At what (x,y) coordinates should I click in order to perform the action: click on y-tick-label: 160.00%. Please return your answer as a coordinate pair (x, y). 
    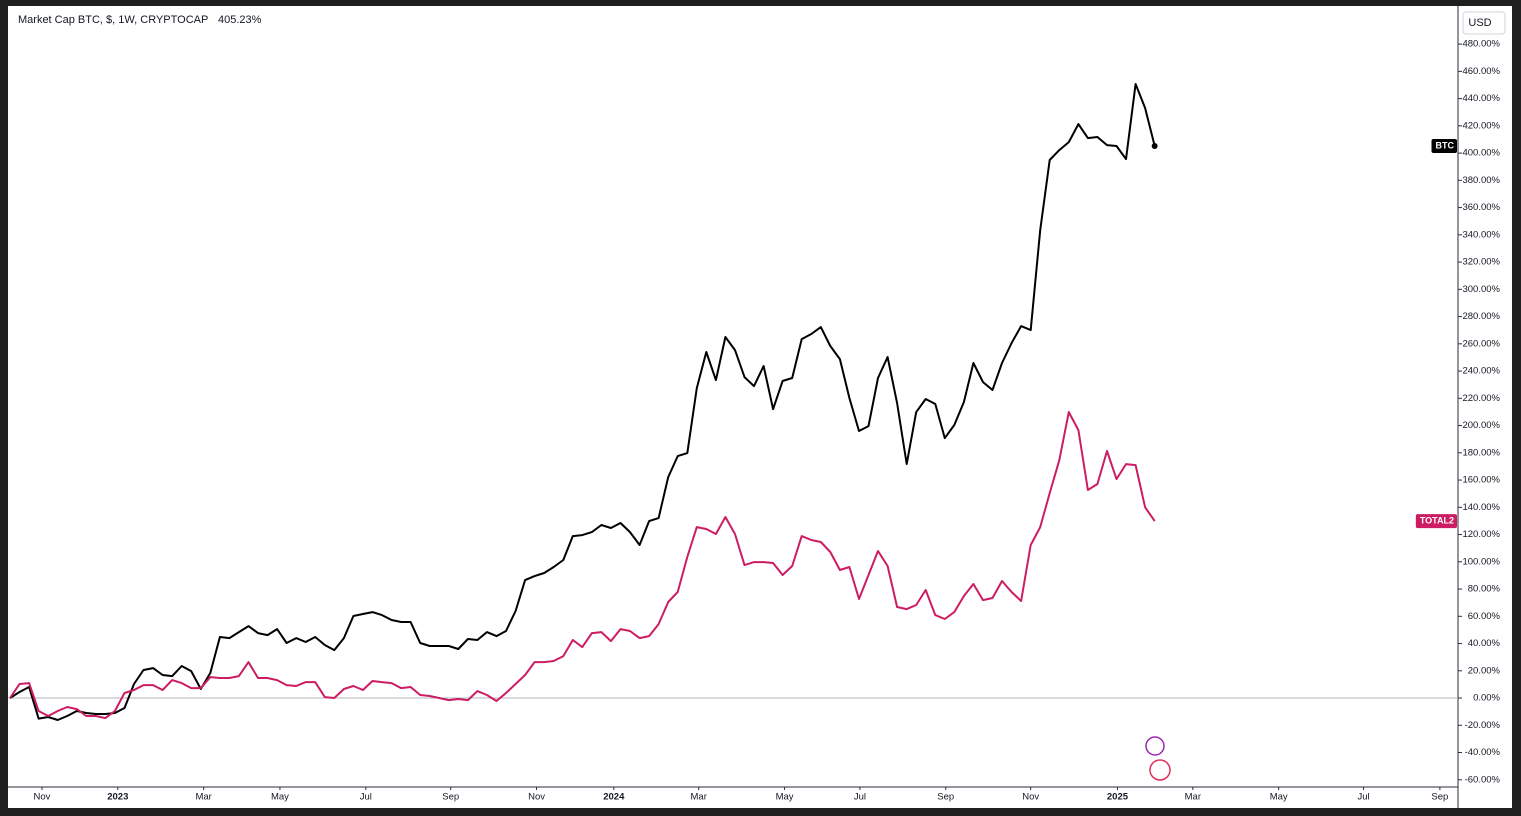
    Looking at the image, I should click on (1481, 480).